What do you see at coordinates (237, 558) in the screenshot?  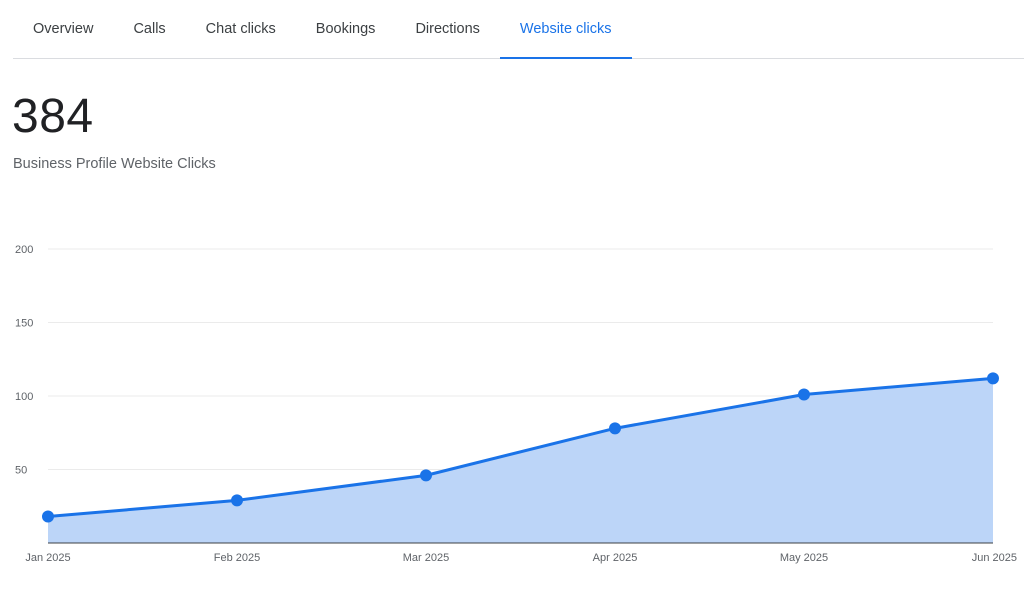 I see `x-tick-label: Feb 2025` at bounding box center [237, 558].